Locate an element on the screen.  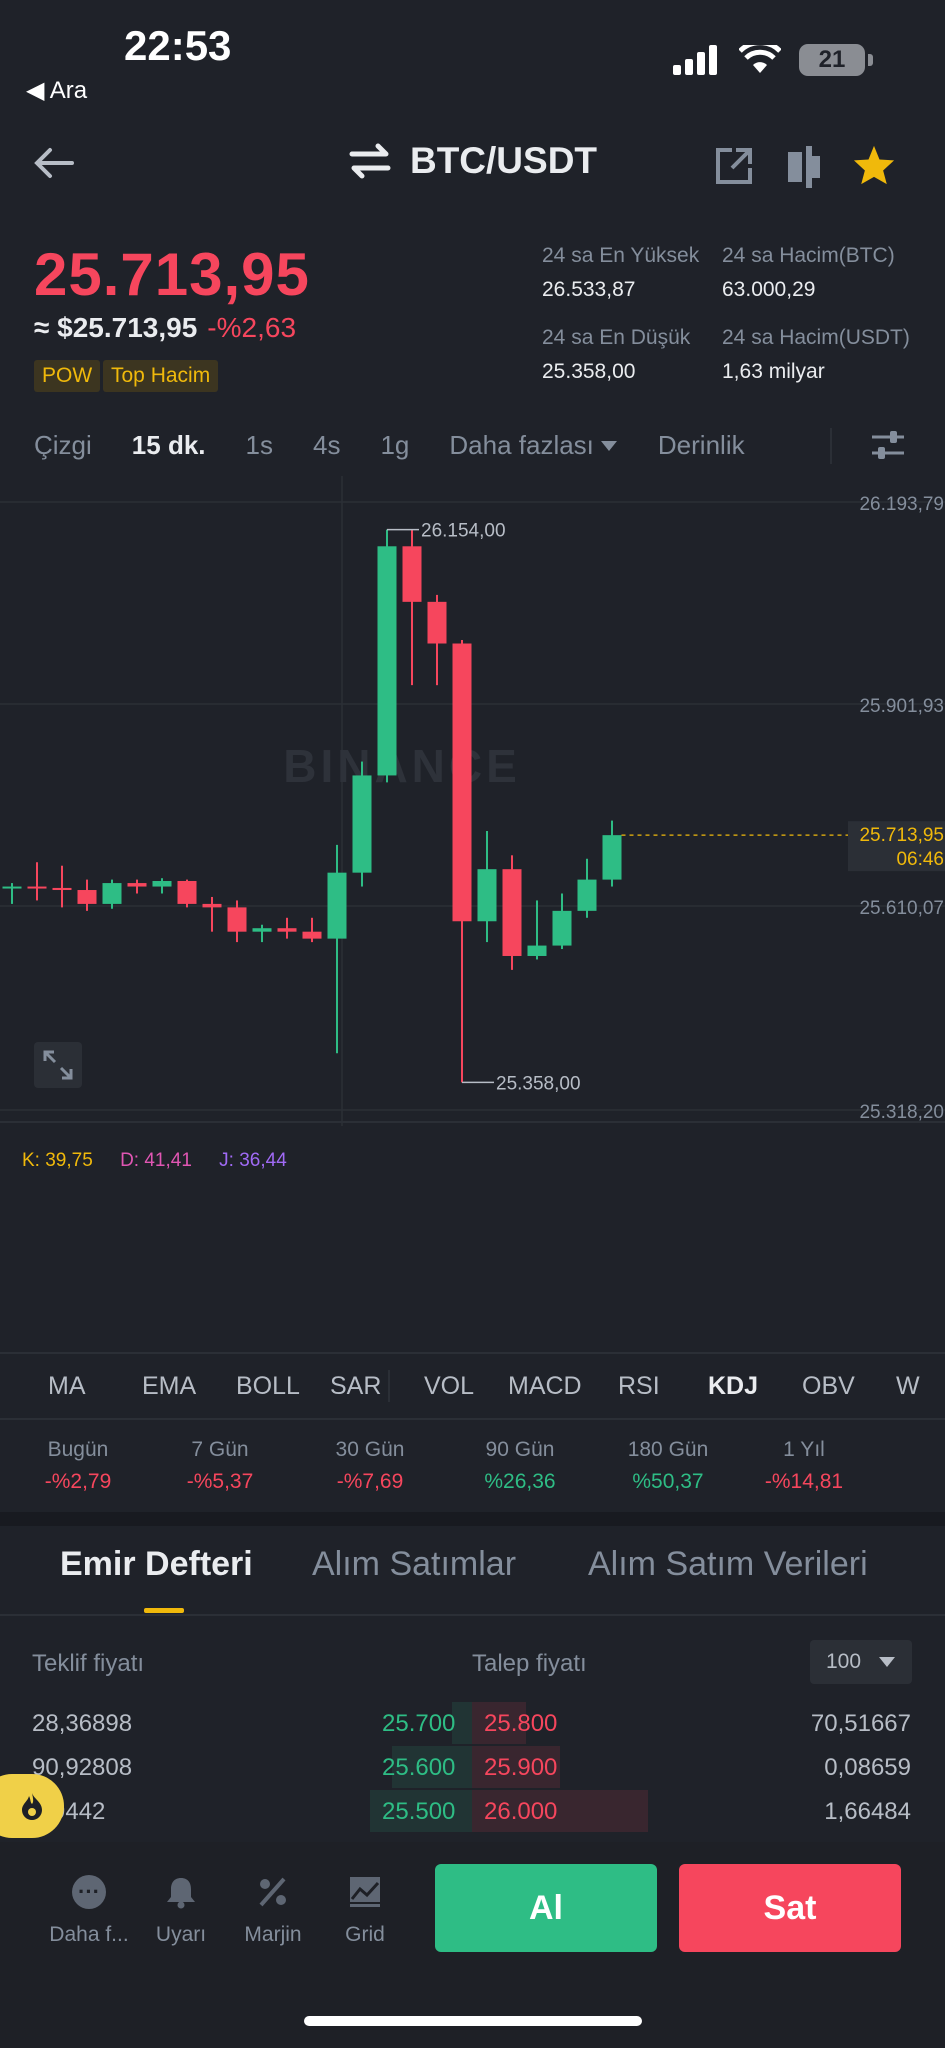
current-price-label: 25.713,95 is located at coordinates (901, 835).